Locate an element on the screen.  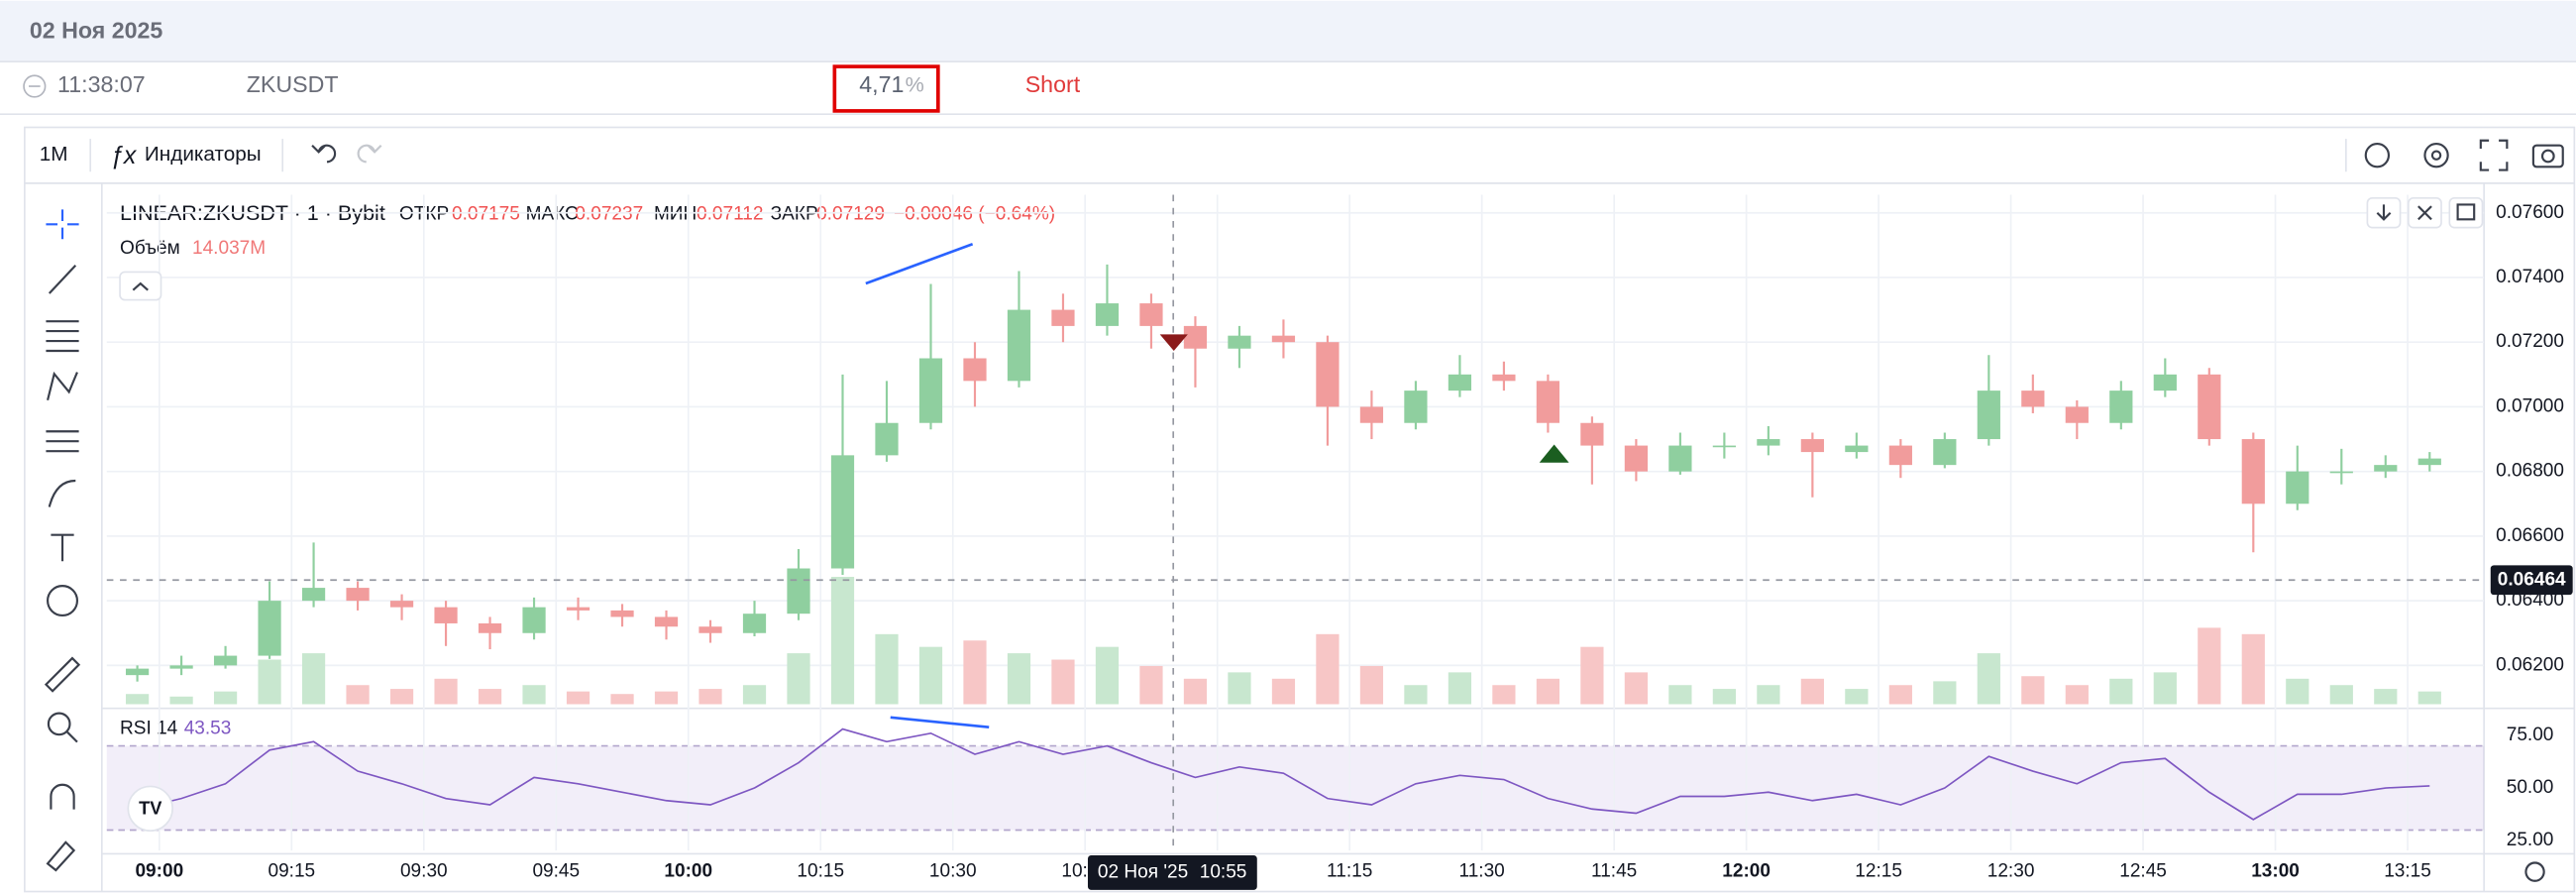
text-tool is located at coordinates (62, 547).